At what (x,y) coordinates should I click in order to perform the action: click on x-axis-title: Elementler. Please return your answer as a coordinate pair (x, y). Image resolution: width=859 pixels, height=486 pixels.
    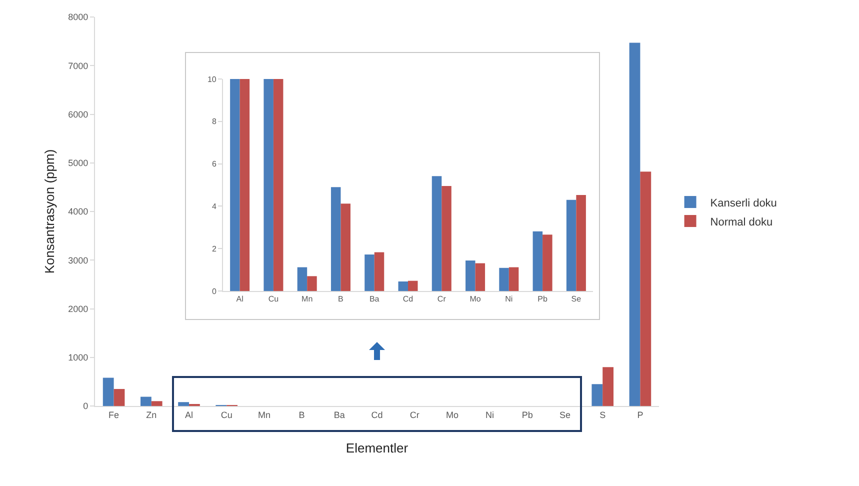
    Looking at the image, I should click on (377, 448).